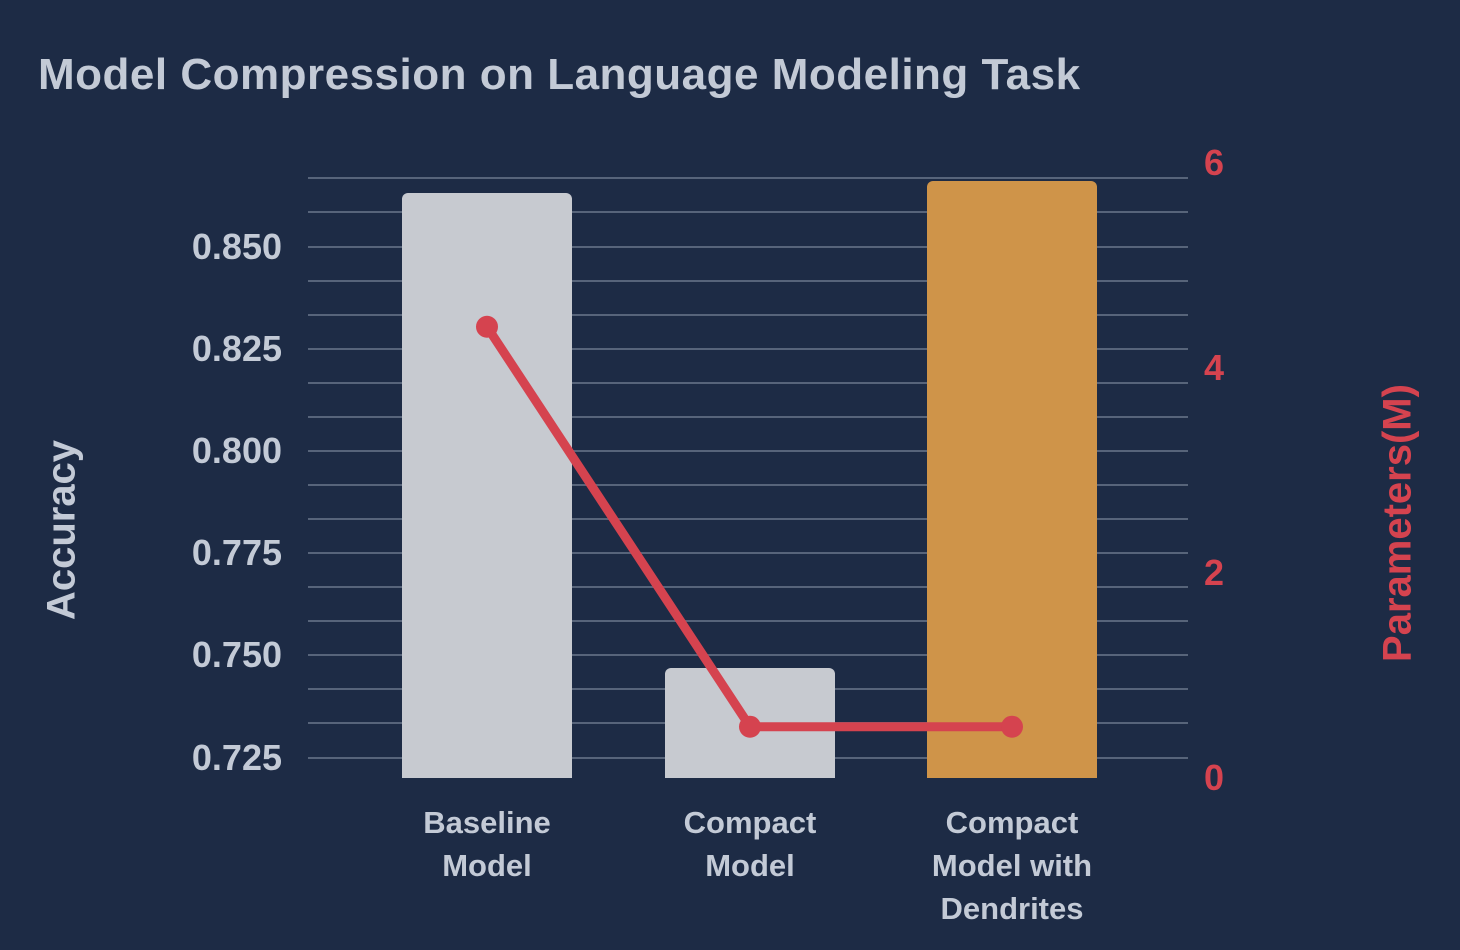 The width and height of the screenshot is (1460, 950). What do you see at coordinates (236, 450) in the screenshot?
I see `left-tick-0.800: 0.800` at bounding box center [236, 450].